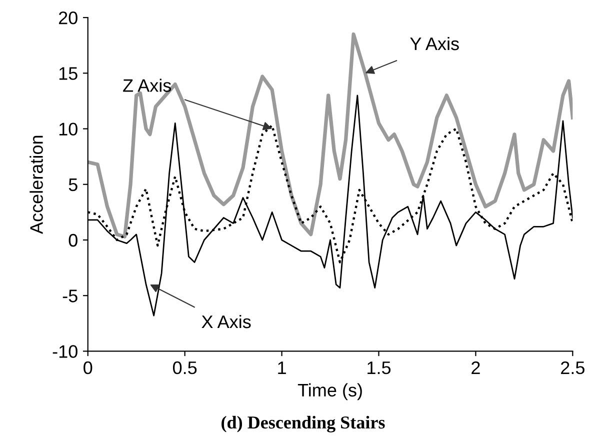 Image resolution: width=606 pixels, height=439 pixels. What do you see at coordinates (36, 185) in the screenshot?
I see `y-axis-title: Acceleration` at bounding box center [36, 185].